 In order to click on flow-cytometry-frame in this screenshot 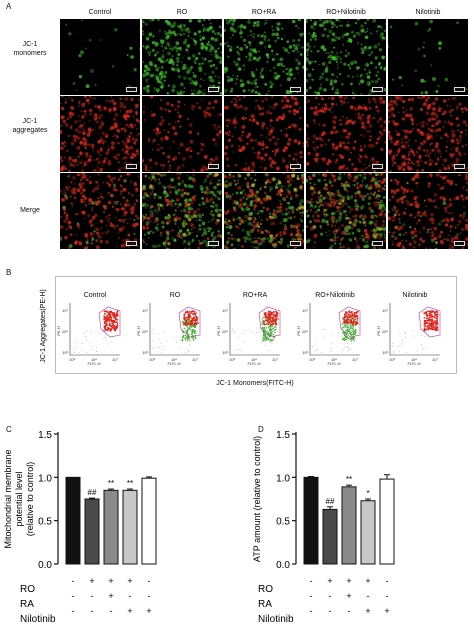, I will do `click(256, 325)`.